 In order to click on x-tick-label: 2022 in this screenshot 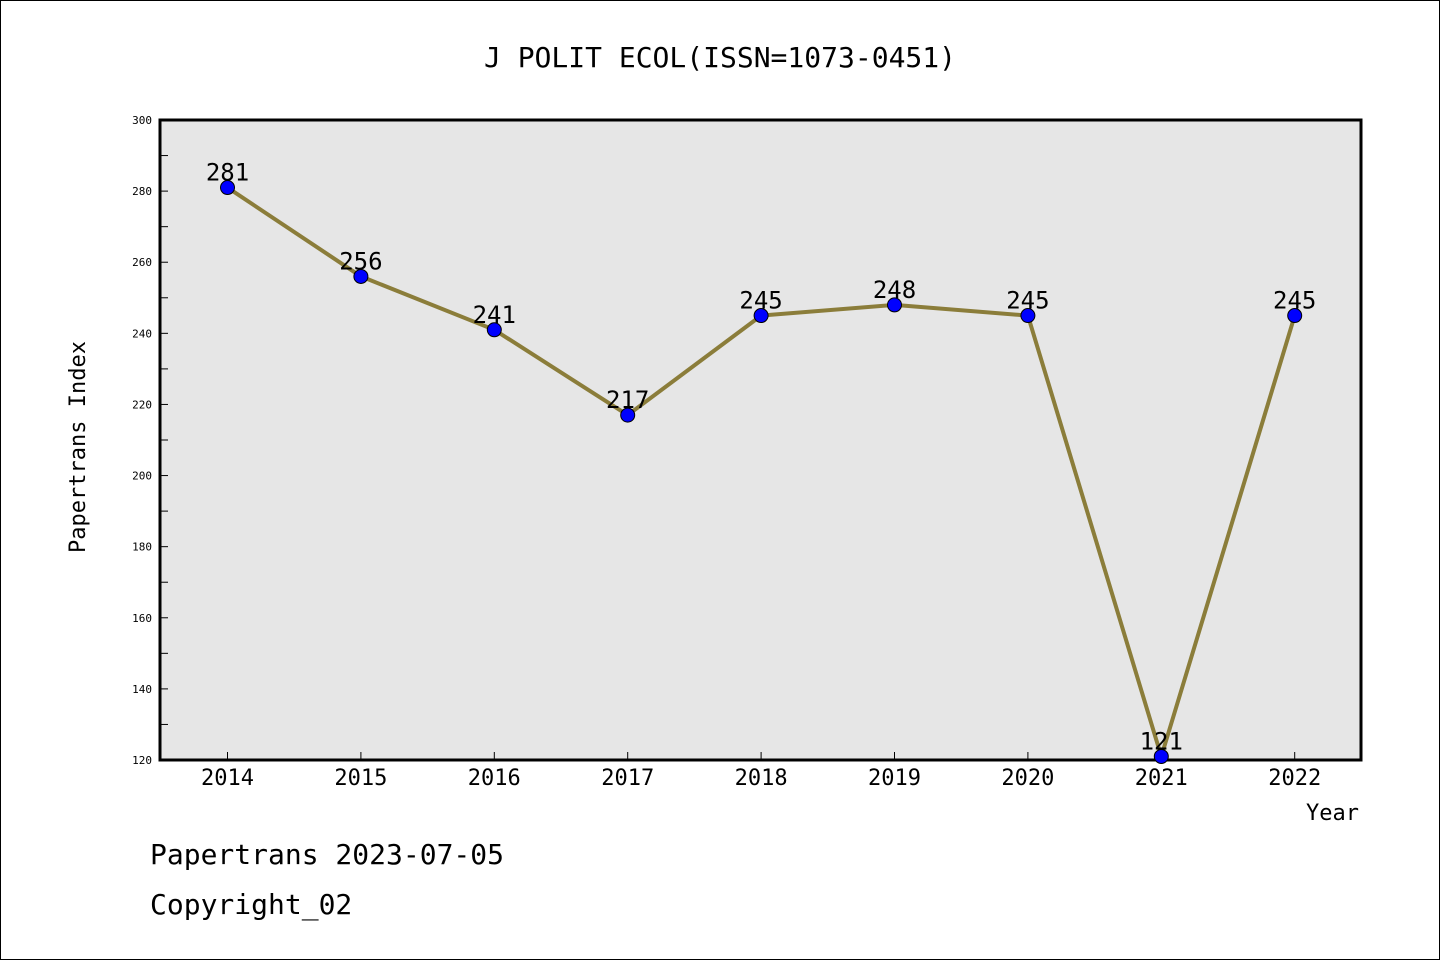, I will do `click(1294, 778)`.